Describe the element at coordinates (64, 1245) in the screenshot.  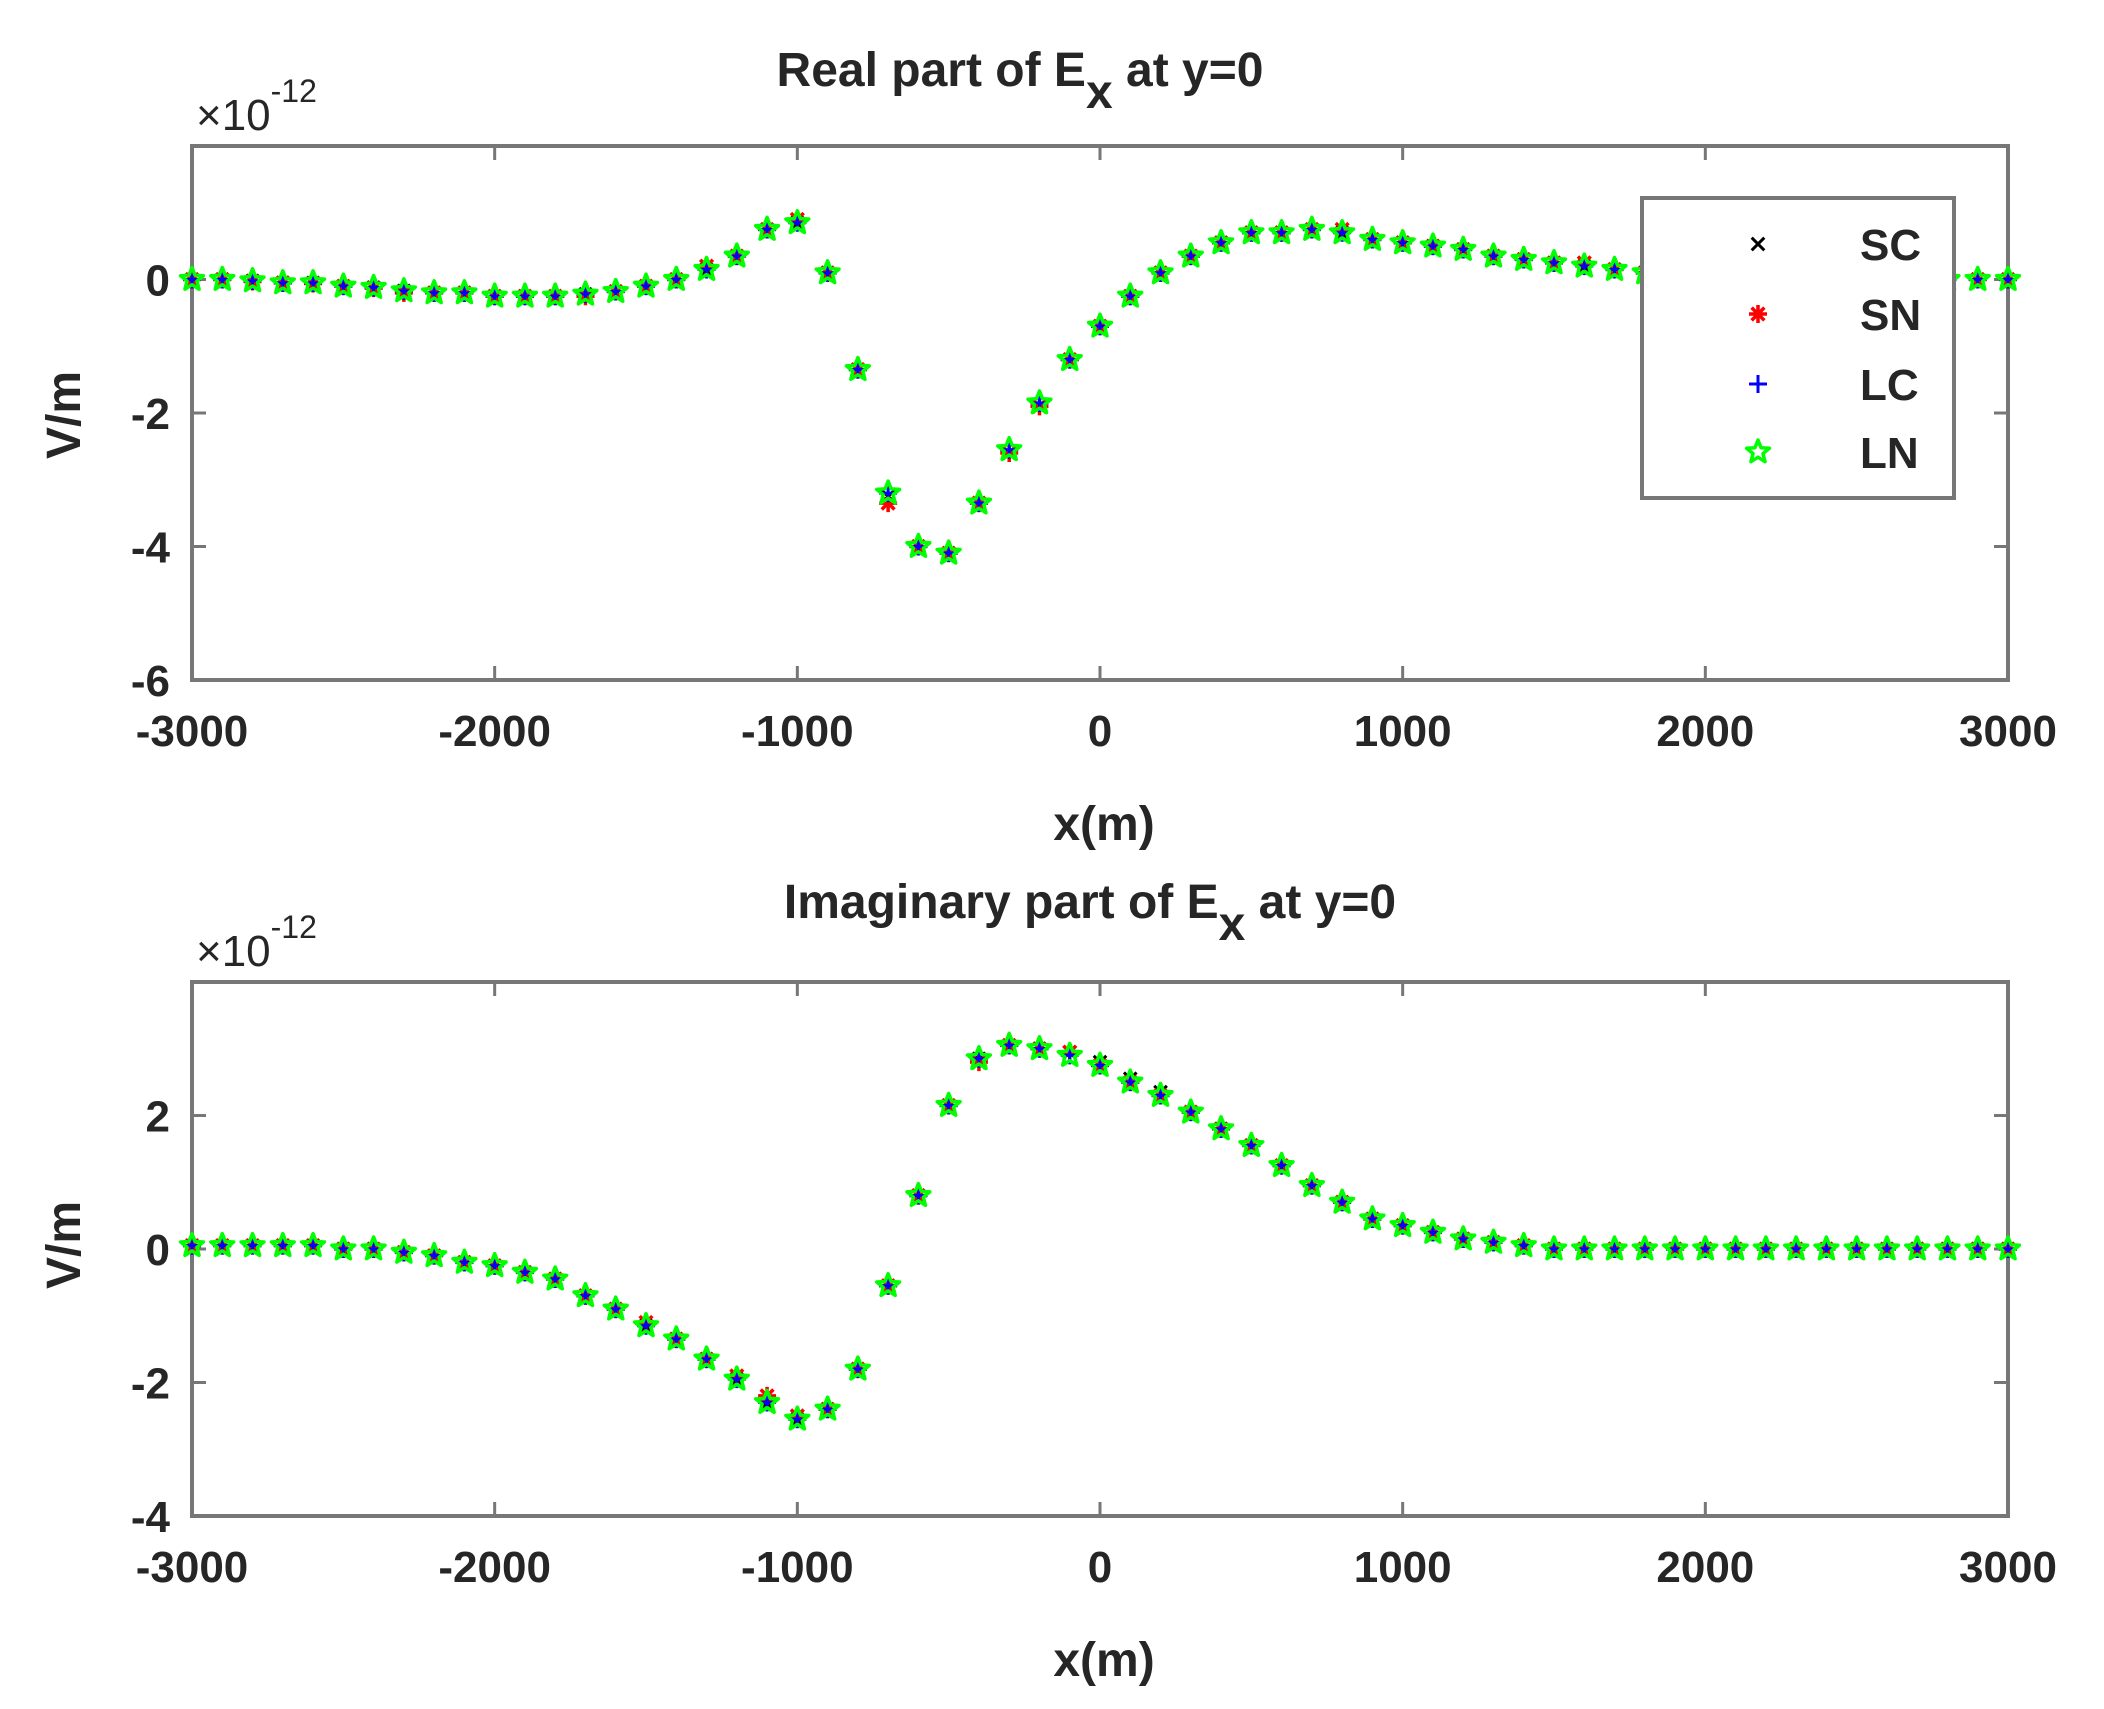
I see `imaginary-part-y-axis-label: V/m` at that location.